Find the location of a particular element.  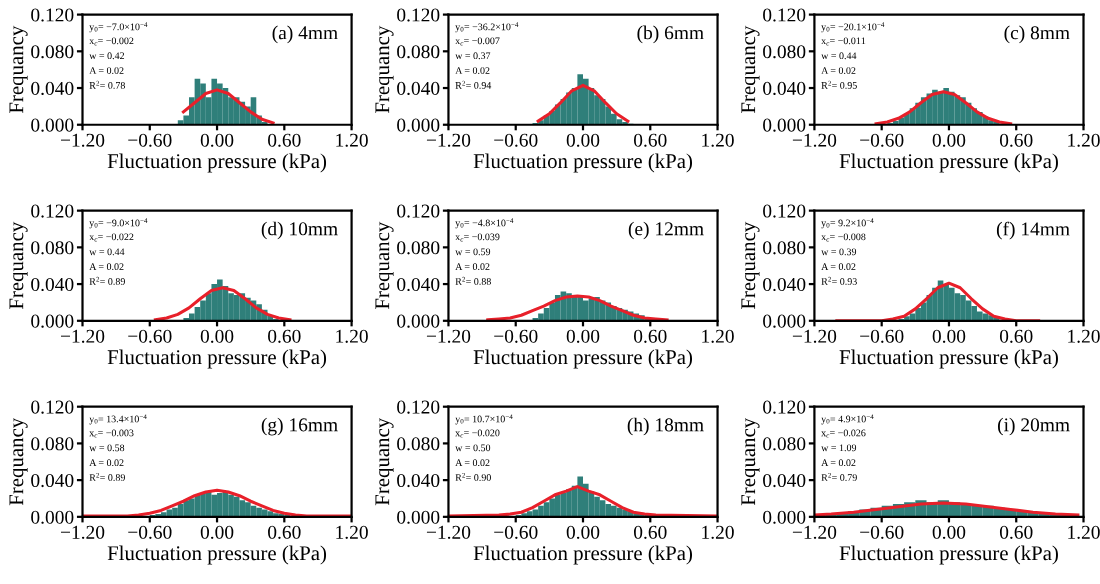

annotation: (d) 10mm is located at coordinates (299, 230).